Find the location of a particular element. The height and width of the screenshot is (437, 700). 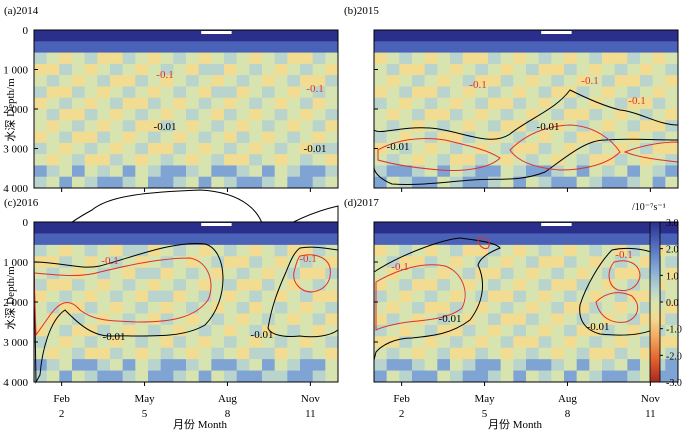

y-tick-label: 4 000 is located at coordinates (15, 383).